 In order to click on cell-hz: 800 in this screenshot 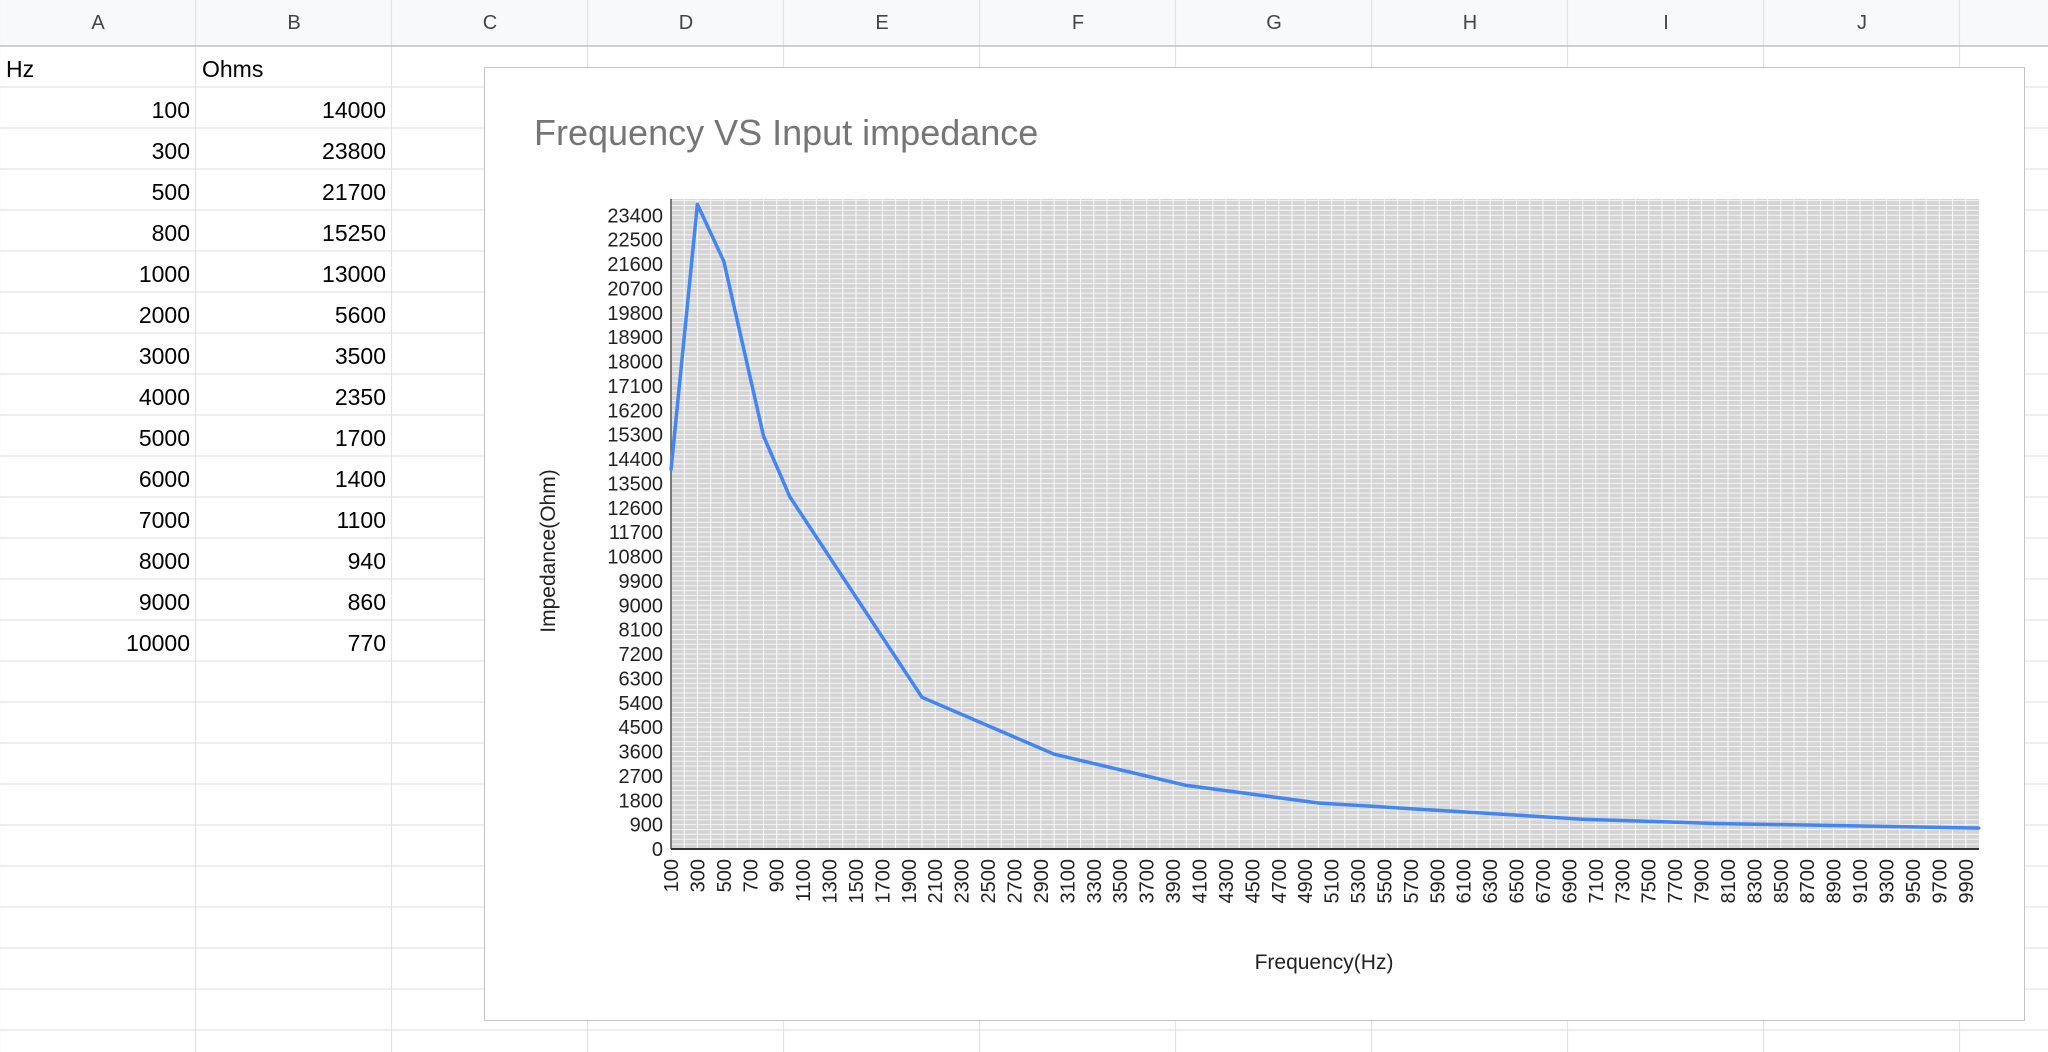, I will do `click(170, 233)`.